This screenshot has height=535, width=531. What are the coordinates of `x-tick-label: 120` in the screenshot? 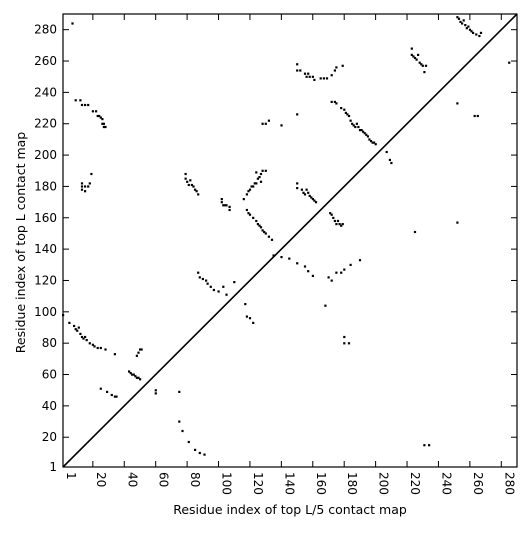 It's located at (258, 483).